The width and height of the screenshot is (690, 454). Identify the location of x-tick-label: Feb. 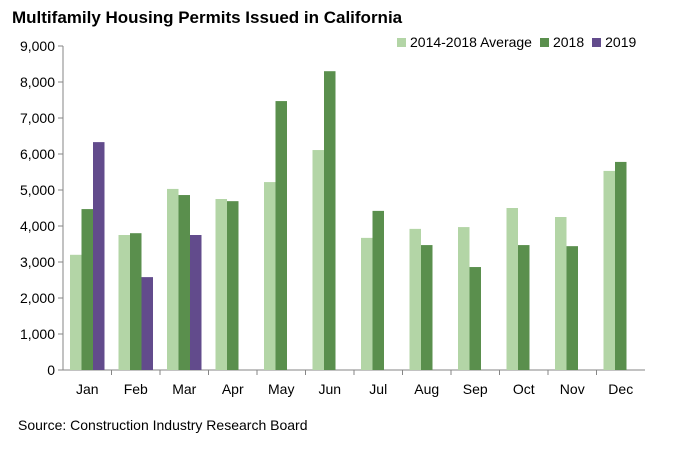
(136, 389).